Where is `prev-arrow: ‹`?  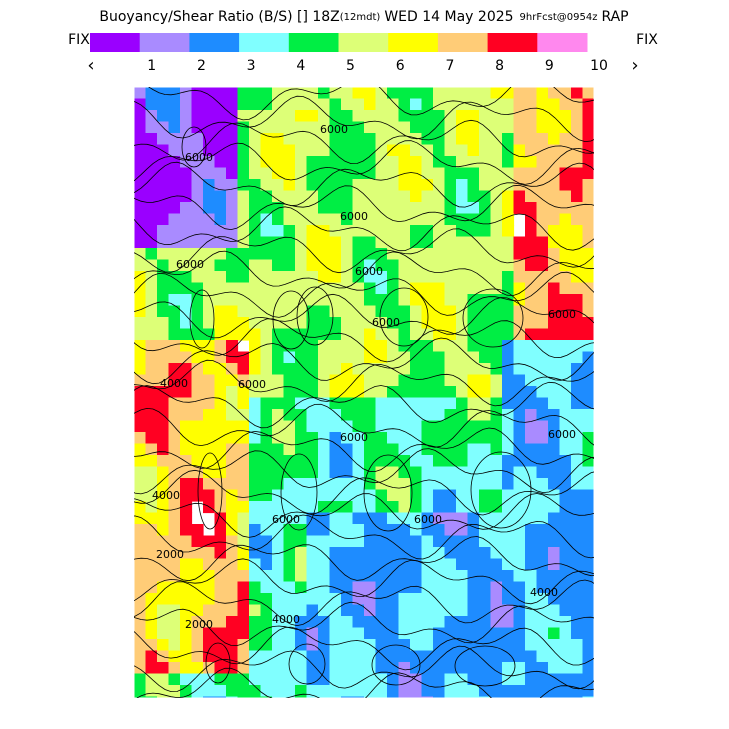
prev-arrow: ‹ is located at coordinates (90, 65).